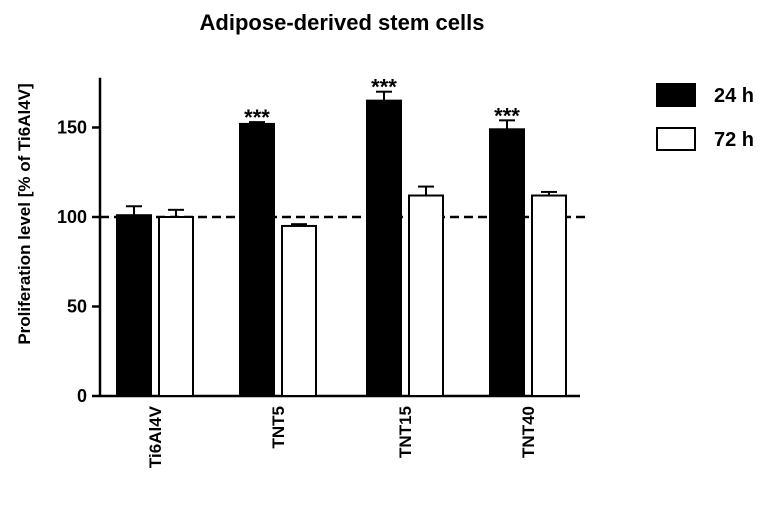  Describe the element at coordinates (77, 307) in the screenshot. I see `y-tick-label: 50` at that location.